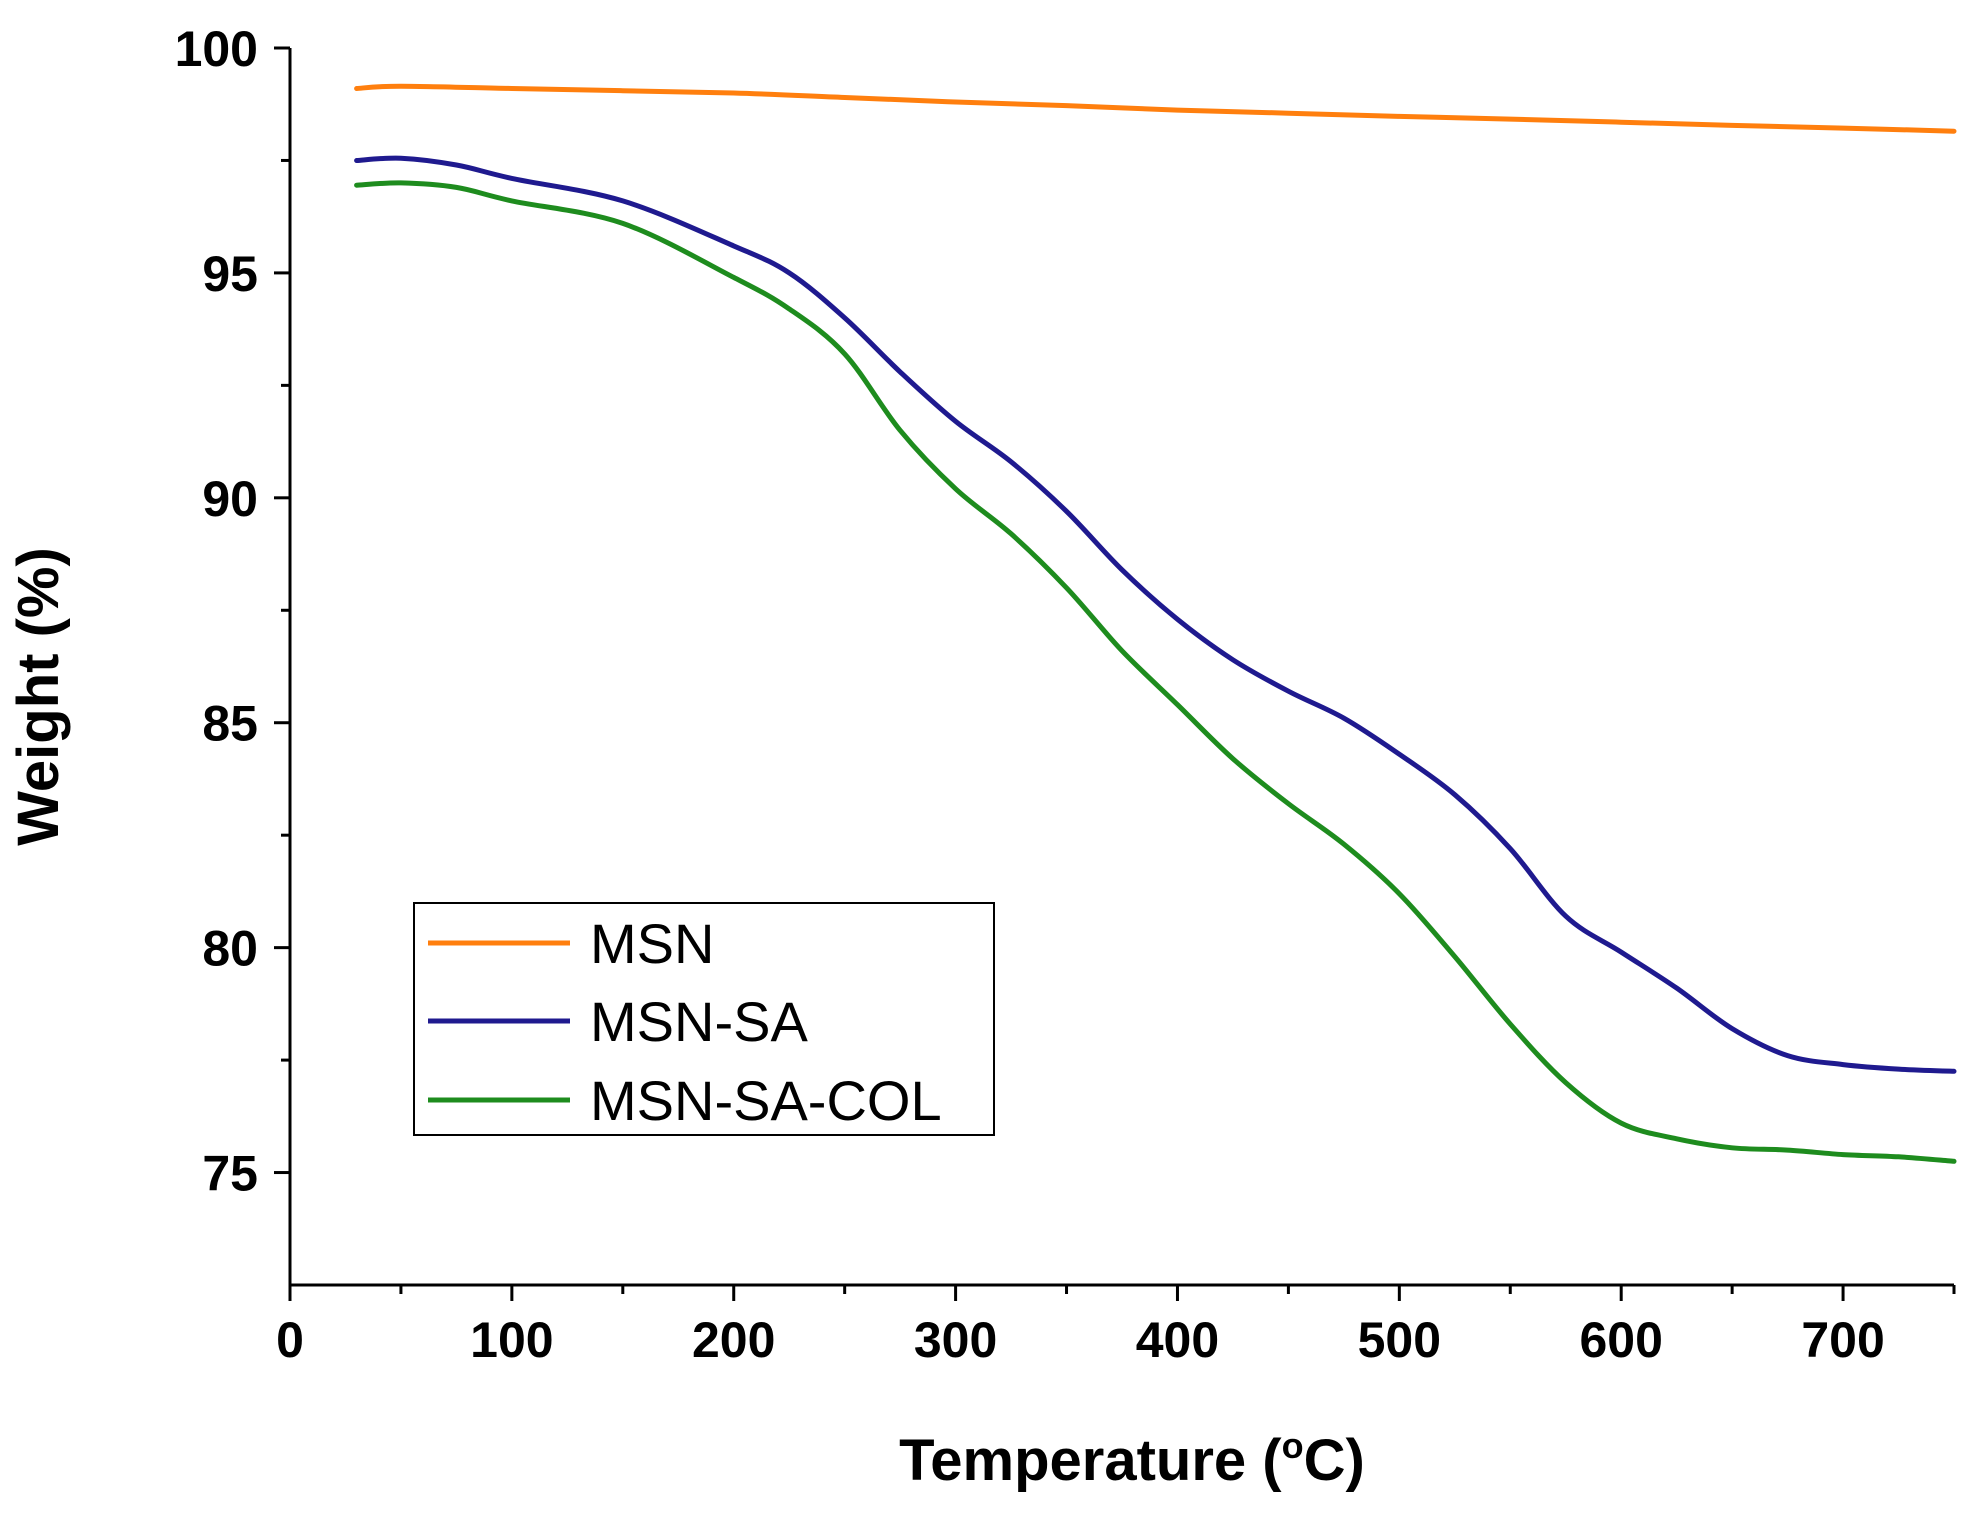 This screenshot has height=1519, width=1972. I want to click on series-line-msn, so click(1155, 108).